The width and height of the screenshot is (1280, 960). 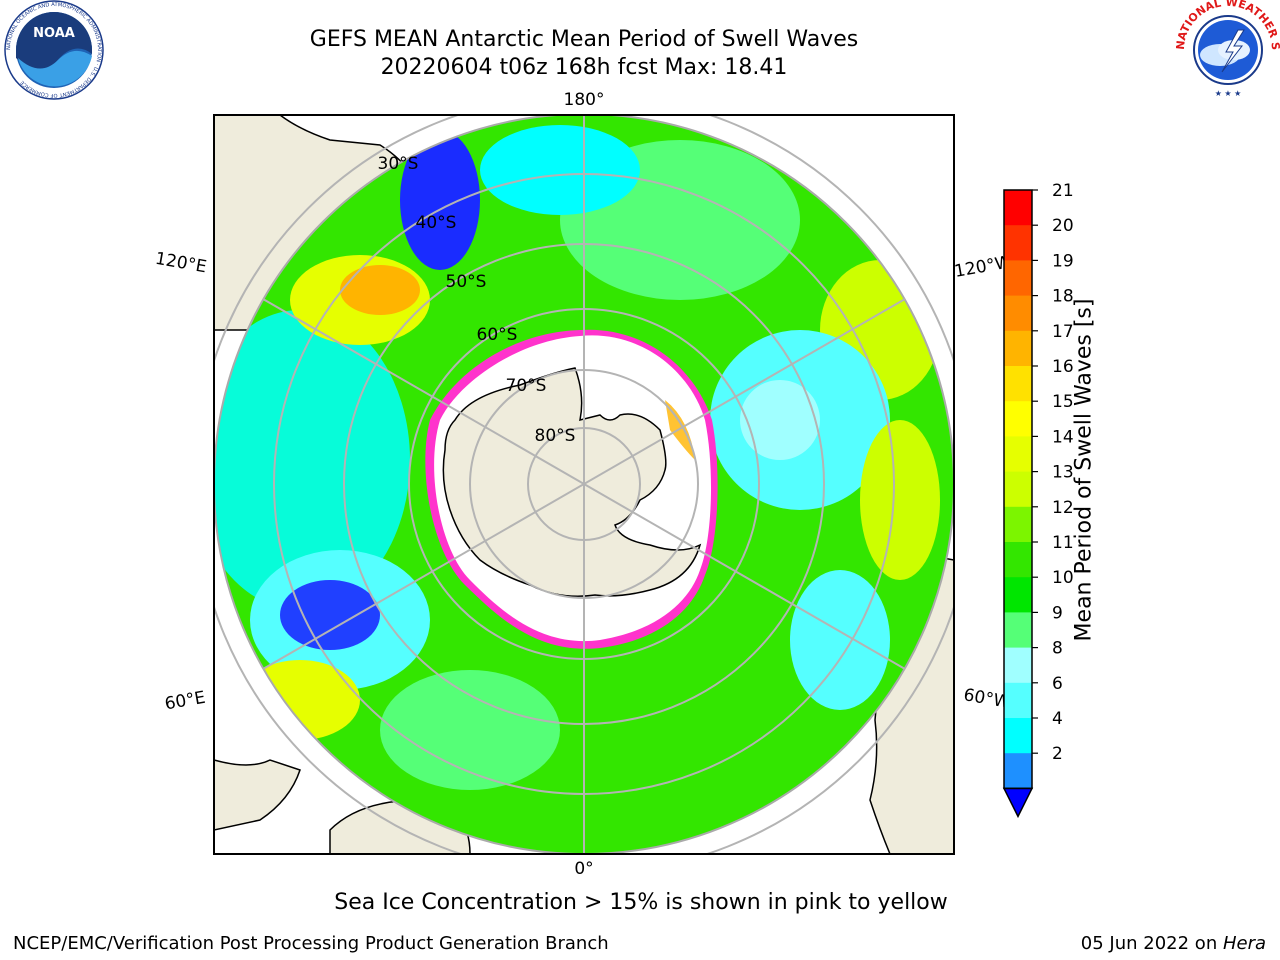 I want to click on noaa-logo-text: NOAA, so click(x=54, y=33).